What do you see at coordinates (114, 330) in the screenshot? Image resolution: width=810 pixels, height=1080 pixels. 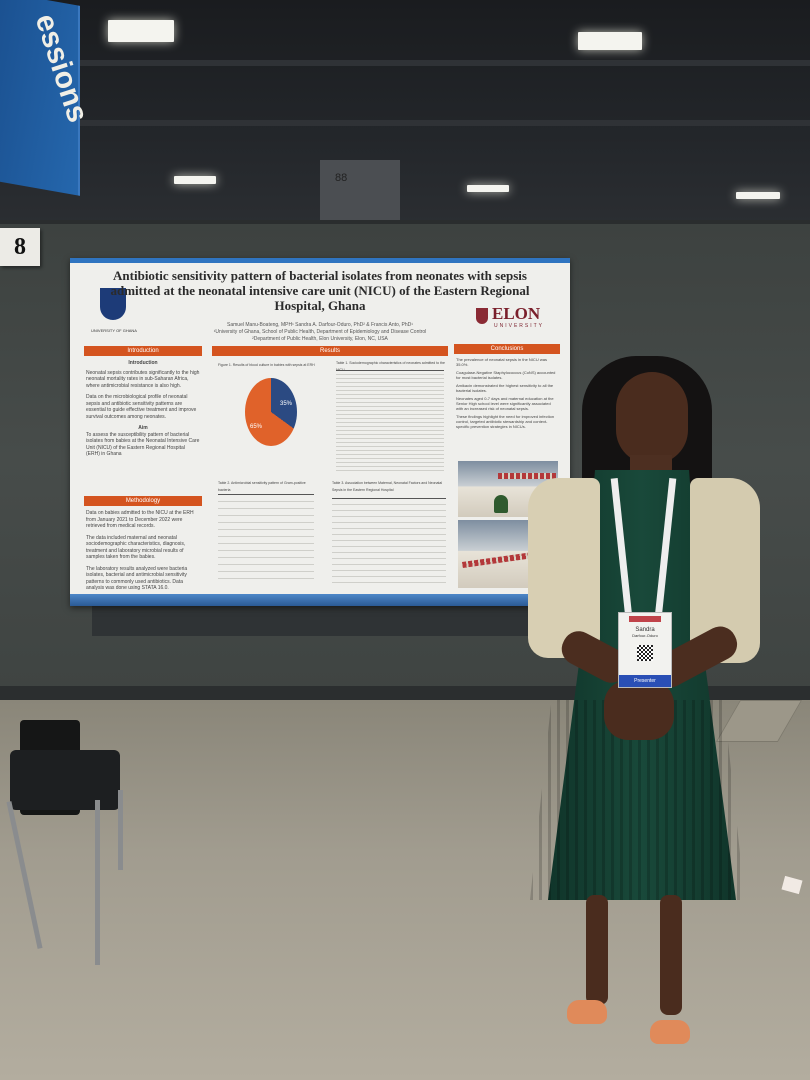 I see `university-of-ghana-label: UNIVERSITY OF GHANA` at bounding box center [114, 330].